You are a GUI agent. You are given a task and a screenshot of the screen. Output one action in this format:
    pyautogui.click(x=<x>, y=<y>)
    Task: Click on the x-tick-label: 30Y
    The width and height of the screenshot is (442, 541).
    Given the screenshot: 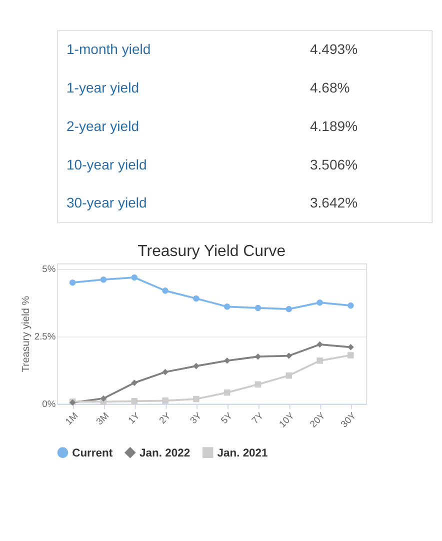 What is the action you would take?
    pyautogui.click(x=348, y=420)
    